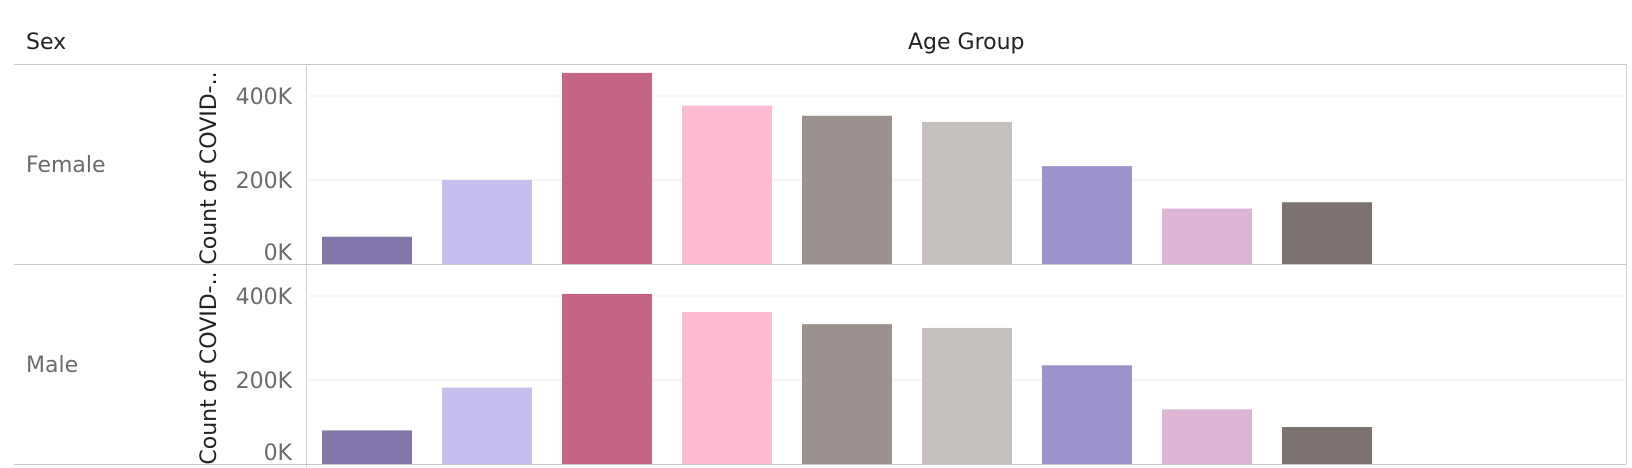 The height and width of the screenshot is (468, 1632). Describe the element at coordinates (66, 165) in the screenshot. I see `row-label-female: Female` at that location.